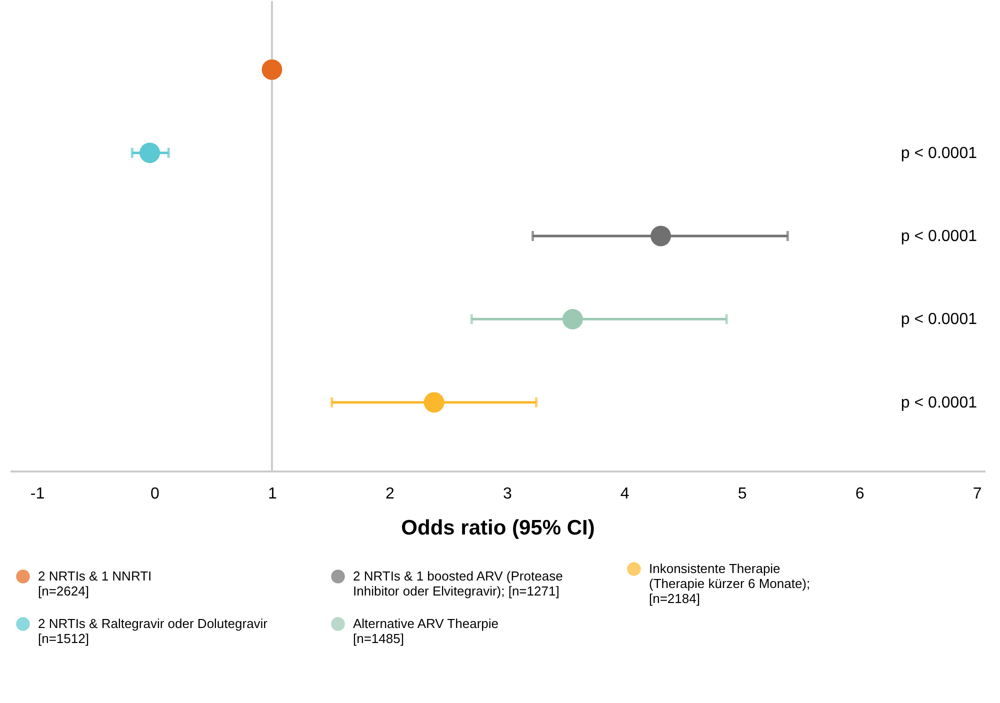  Describe the element at coordinates (729, 583) in the screenshot. I see `legend-label: Inkonsistente Therapie (Therapie kürzer 6 Monate); [n=2184]` at that location.